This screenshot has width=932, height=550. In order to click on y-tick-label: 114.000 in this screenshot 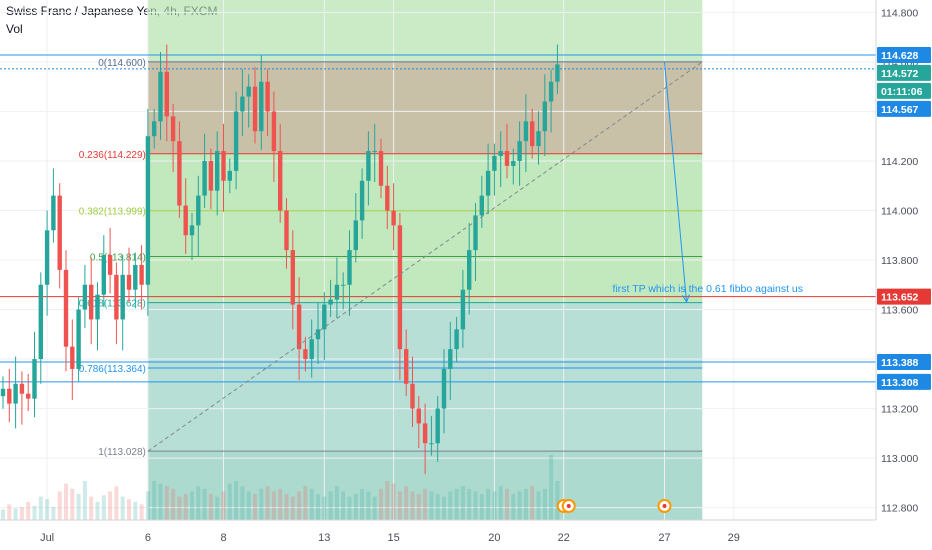, I will do `click(899, 211)`.